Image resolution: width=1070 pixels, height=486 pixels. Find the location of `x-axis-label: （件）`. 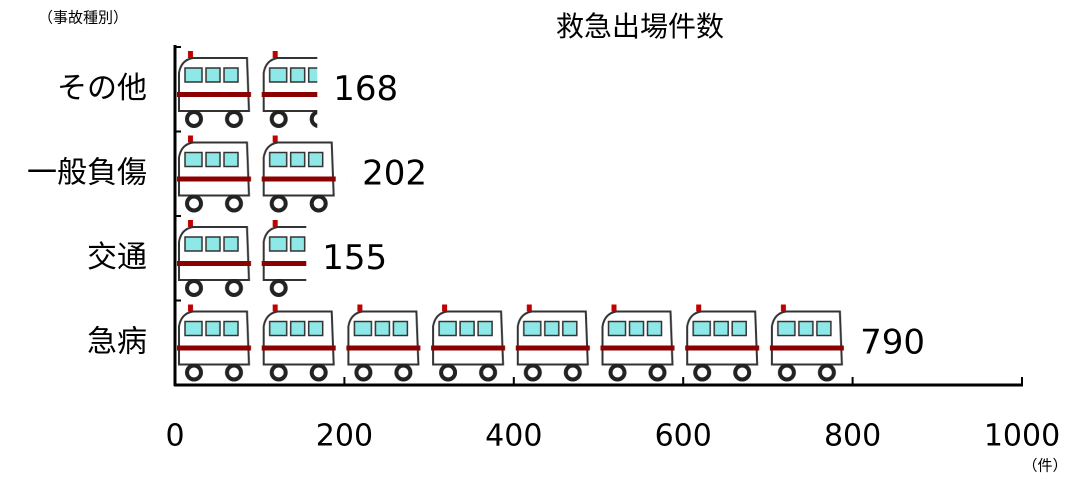

x-axis-label: （件） is located at coordinates (1044, 466).